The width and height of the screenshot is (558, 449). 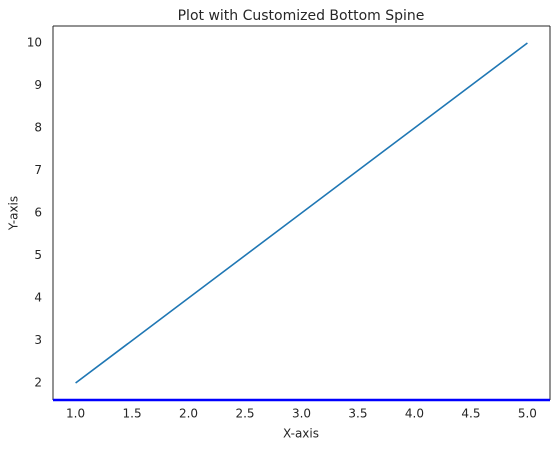 What do you see at coordinates (75, 414) in the screenshot?
I see `x-tick-label: 1.0` at bounding box center [75, 414].